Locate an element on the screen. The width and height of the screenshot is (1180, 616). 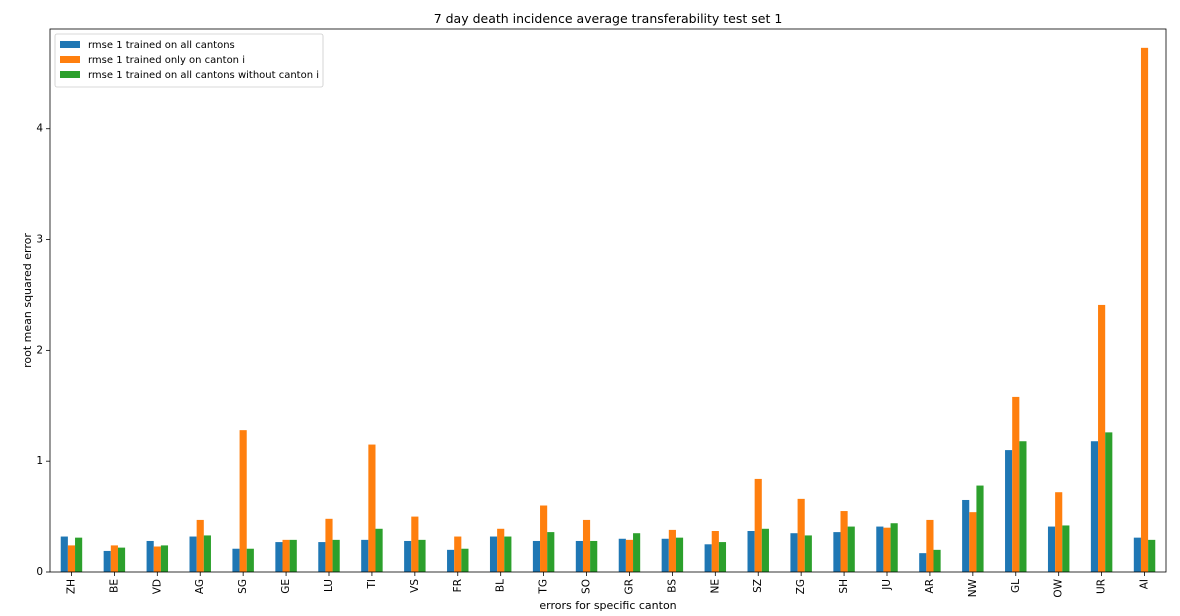
y-axis: 0 1 2 3 4 is located at coordinates (43, 350).